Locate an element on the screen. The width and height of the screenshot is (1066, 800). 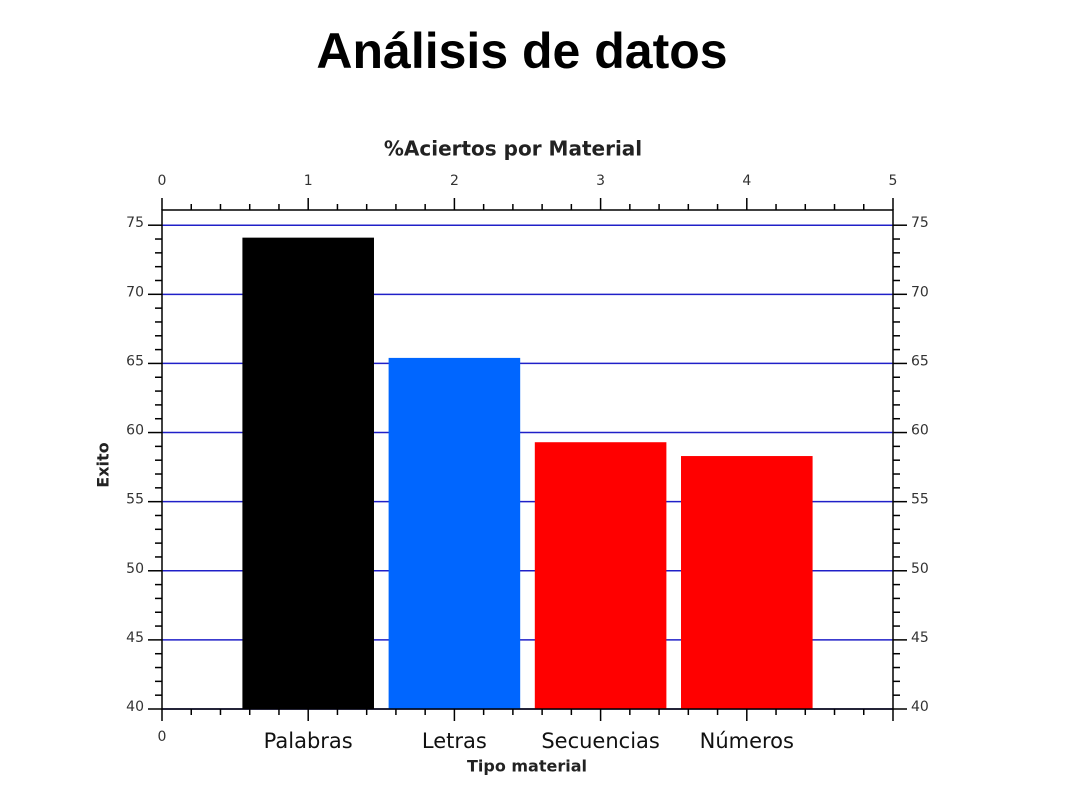
category-label: Secuencias is located at coordinates (600, 741).